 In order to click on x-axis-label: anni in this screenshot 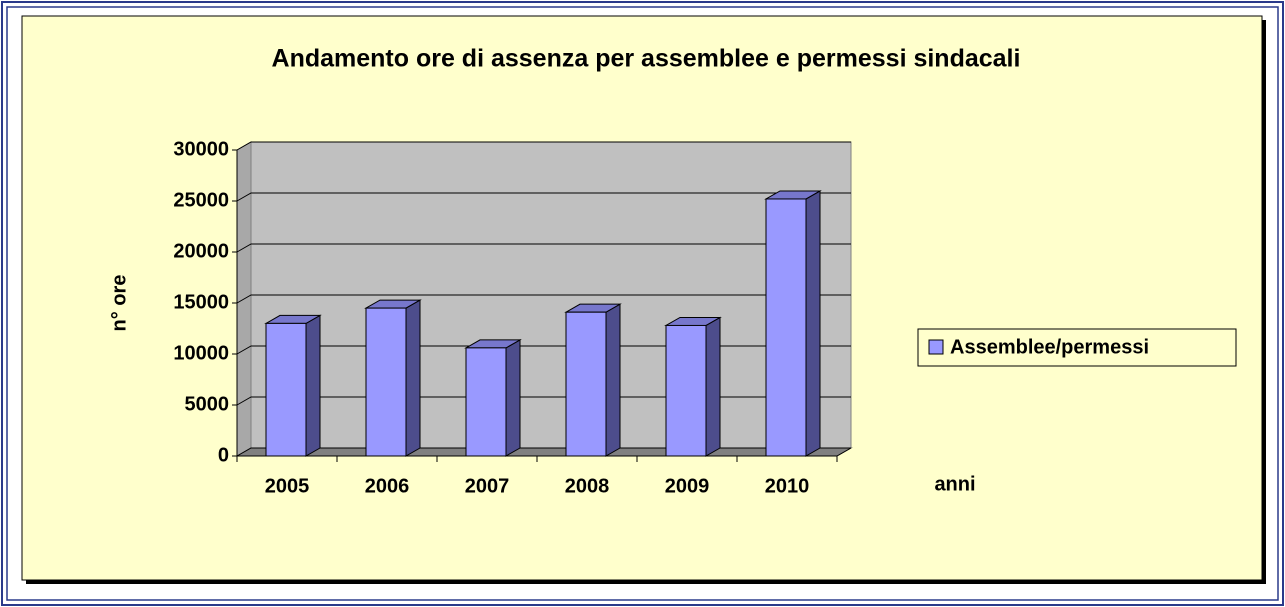, I will do `click(954, 484)`.